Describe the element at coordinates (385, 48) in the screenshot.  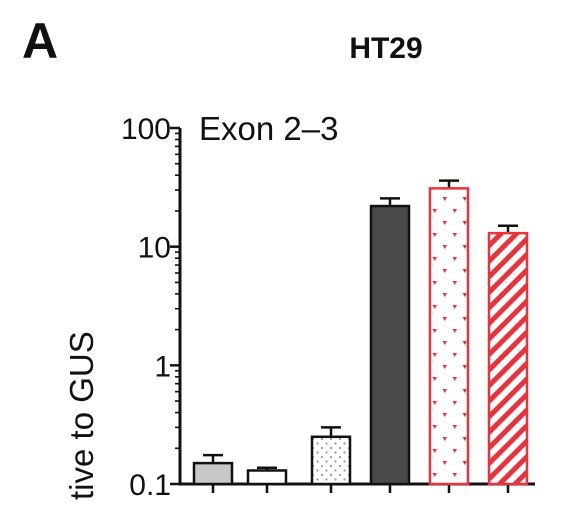
I see `chart-title: HT29` at that location.